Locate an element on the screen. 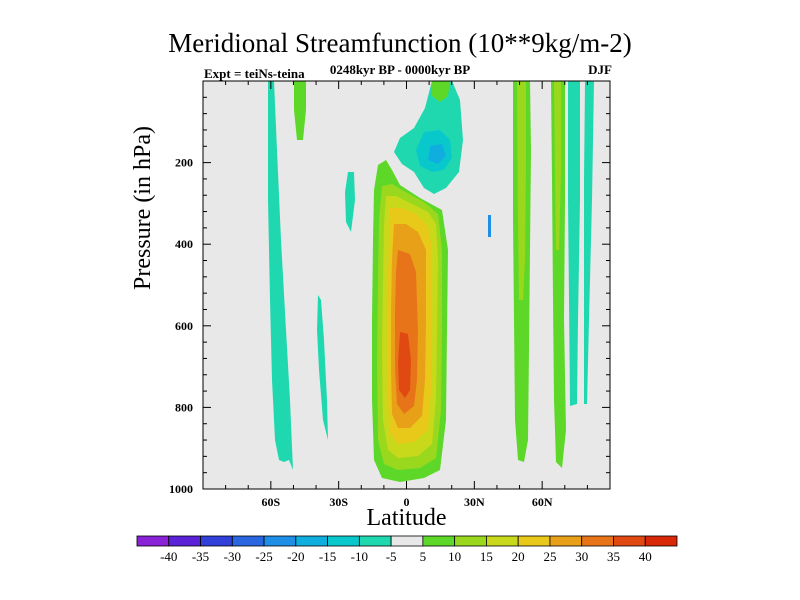 The image size is (800, 600). x-tick-label: 60N is located at coordinates (542, 502).